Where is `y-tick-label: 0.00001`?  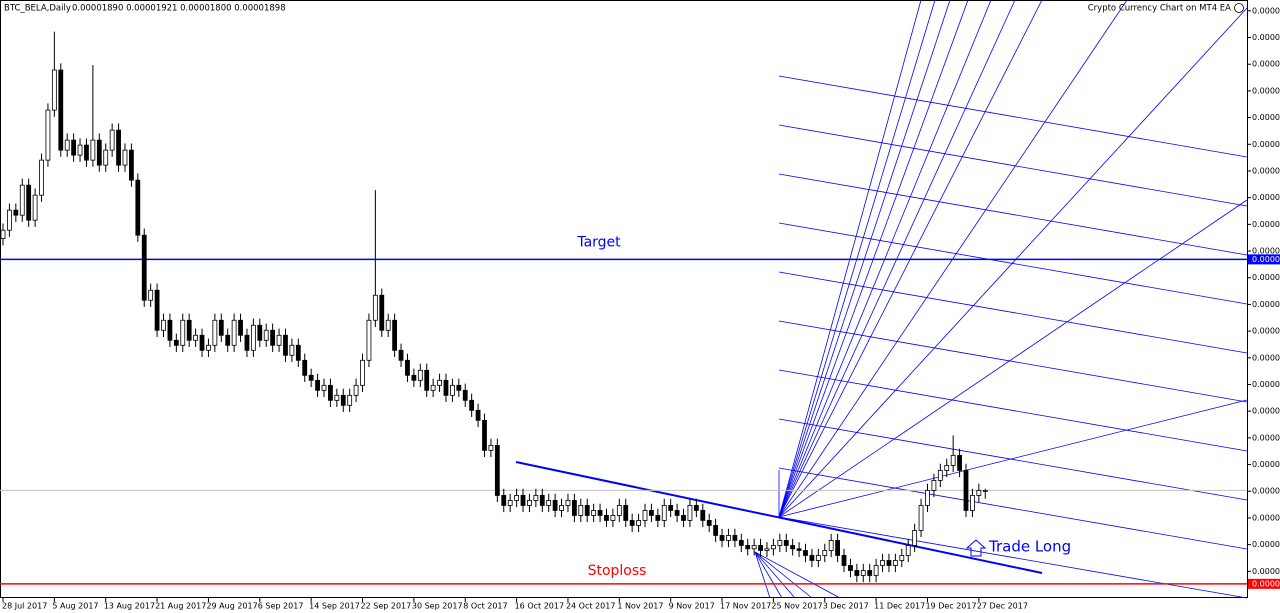
y-tick-label: 0.00001 is located at coordinates (1266, 491).